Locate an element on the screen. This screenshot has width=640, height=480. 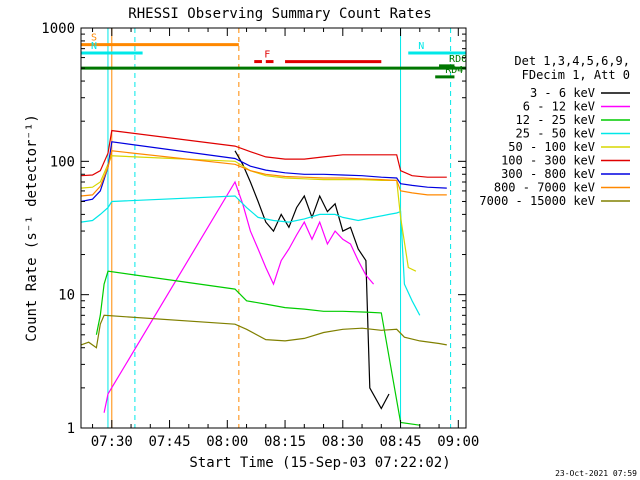
marker-label-1: S is located at coordinates (94, 38).